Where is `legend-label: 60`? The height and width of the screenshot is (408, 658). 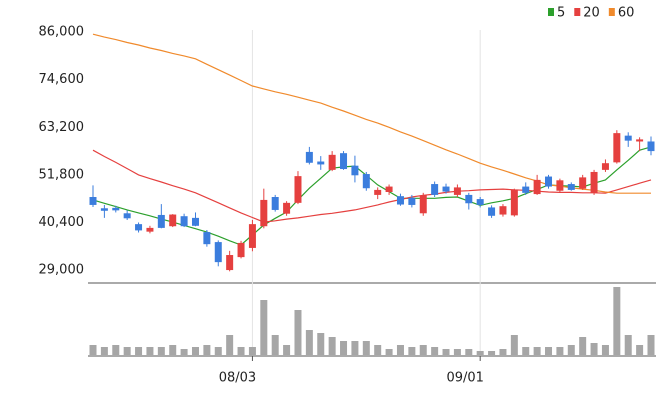 legend-label: 60 is located at coordinates (626, 13).